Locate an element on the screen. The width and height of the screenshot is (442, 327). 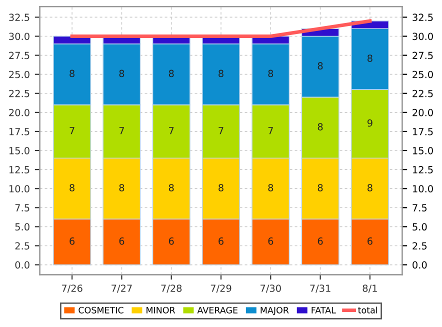
data-label: 9 is located at coordinates (369, 123).